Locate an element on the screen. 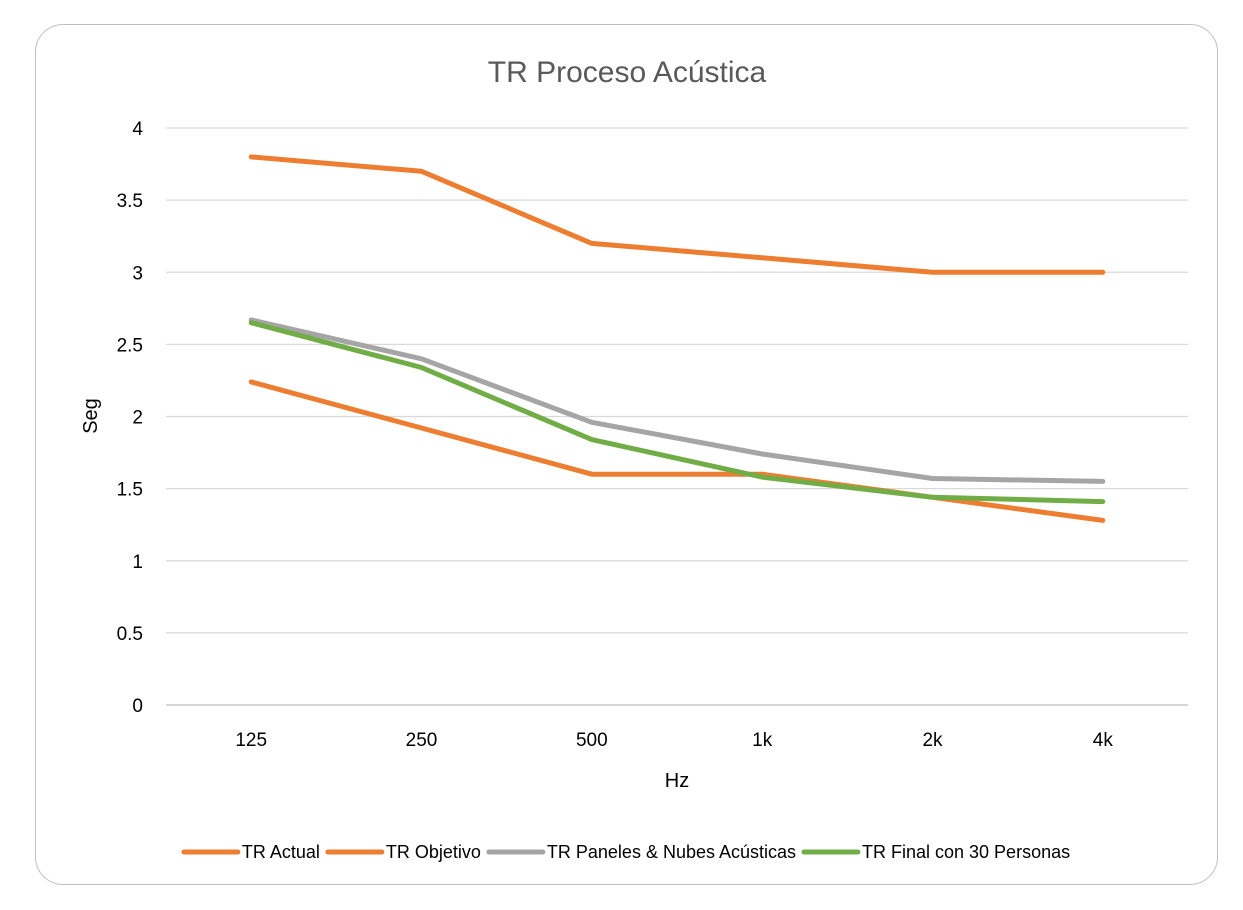  y-tick-label: 0 is located at coordinates (137, 706).